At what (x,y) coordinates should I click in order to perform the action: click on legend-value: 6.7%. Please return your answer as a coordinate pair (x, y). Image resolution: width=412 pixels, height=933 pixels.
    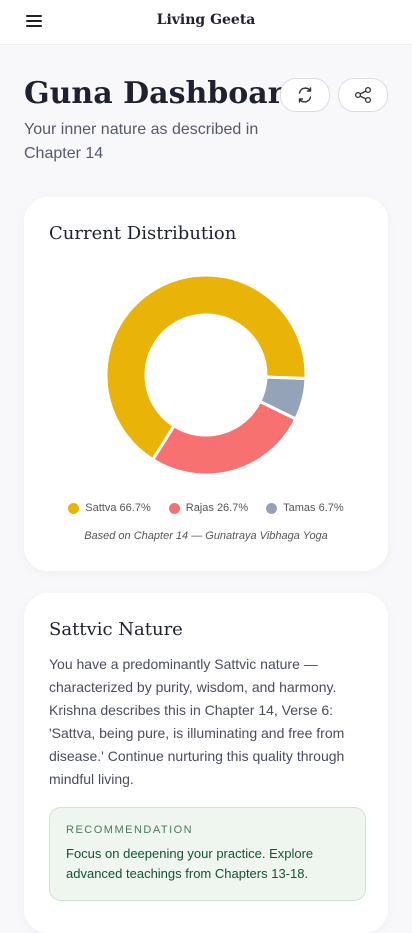
    Looking at the image, I should click on (331, 508).